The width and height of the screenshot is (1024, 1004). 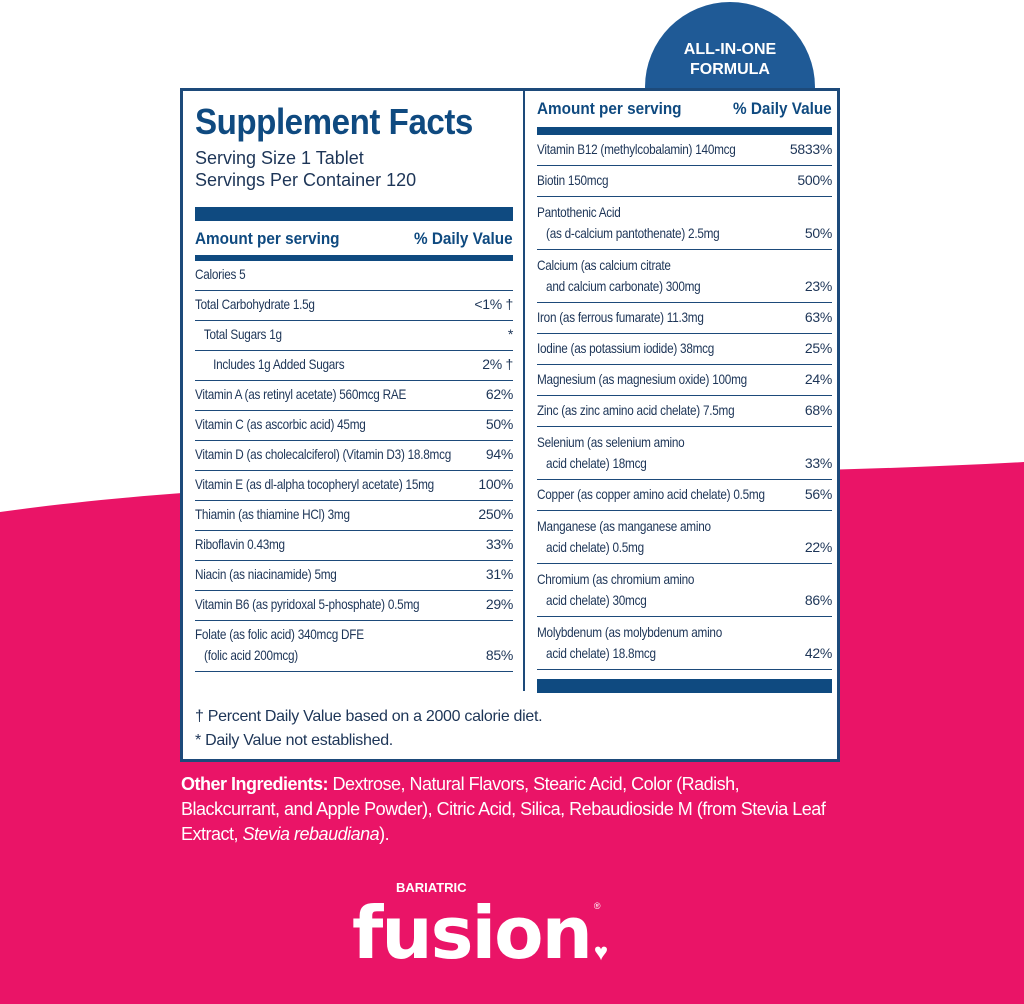 What do you see at coordinates (730, 49) in the screenshot?
I see `badge-line1: ALL-IN-ONE` at bounding box center [730, 49].